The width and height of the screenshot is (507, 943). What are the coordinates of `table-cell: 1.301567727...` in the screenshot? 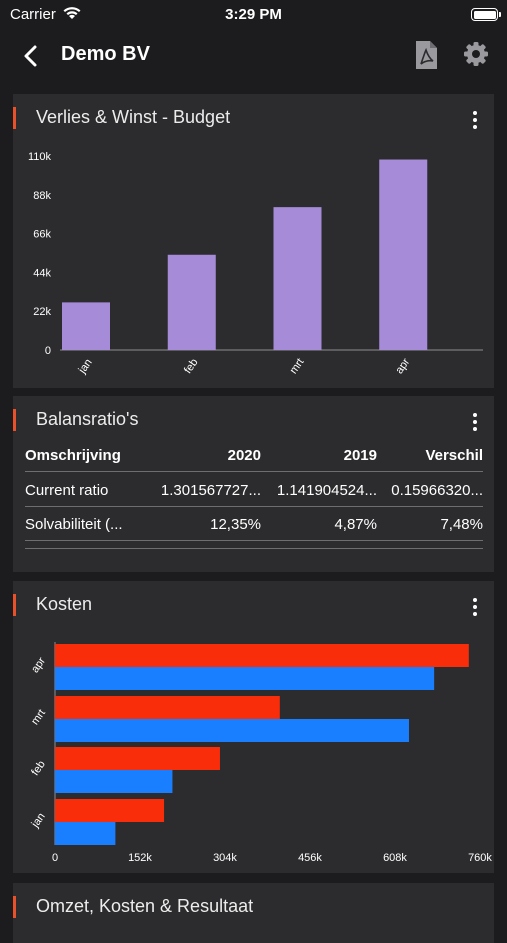 It's located at (210, 490).